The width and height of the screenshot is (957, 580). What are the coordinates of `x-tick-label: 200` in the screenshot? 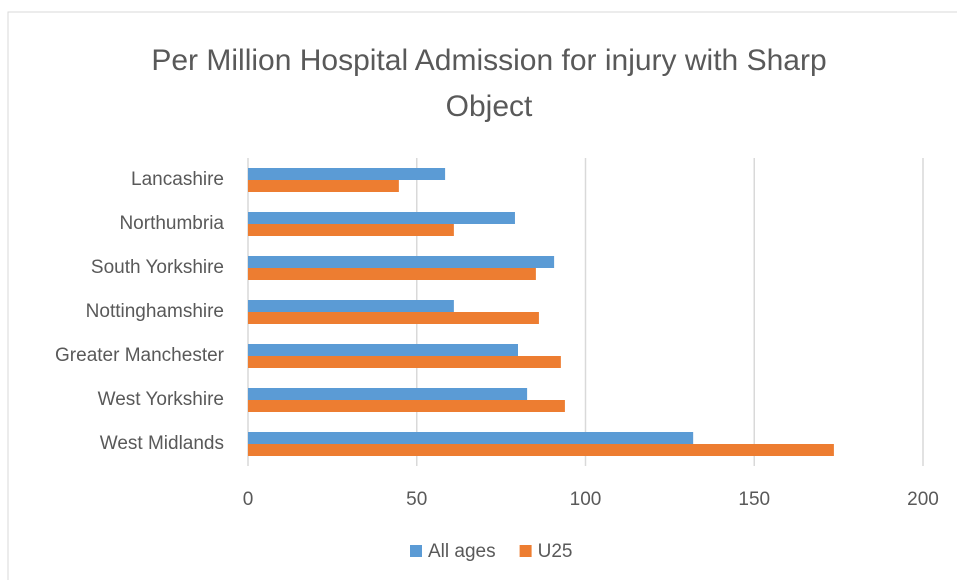 It's located at (923, 499).